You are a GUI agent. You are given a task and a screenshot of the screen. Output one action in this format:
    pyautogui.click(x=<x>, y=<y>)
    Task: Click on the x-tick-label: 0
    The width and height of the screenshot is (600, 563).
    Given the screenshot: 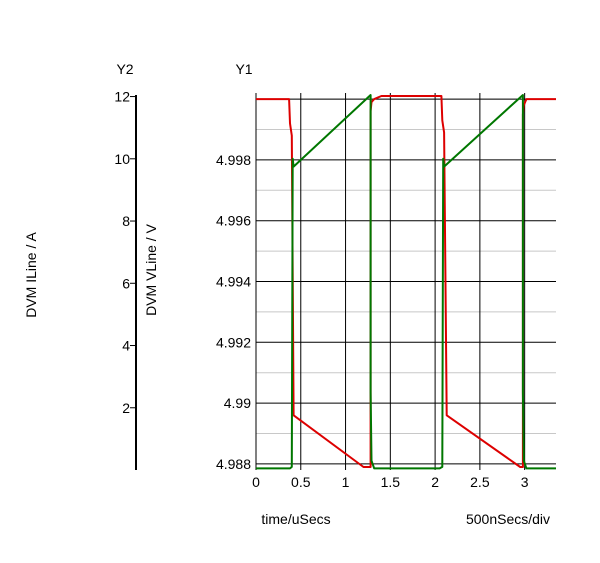 What is the action you would take?
    pyautogui.click(x=256, y=482)
    